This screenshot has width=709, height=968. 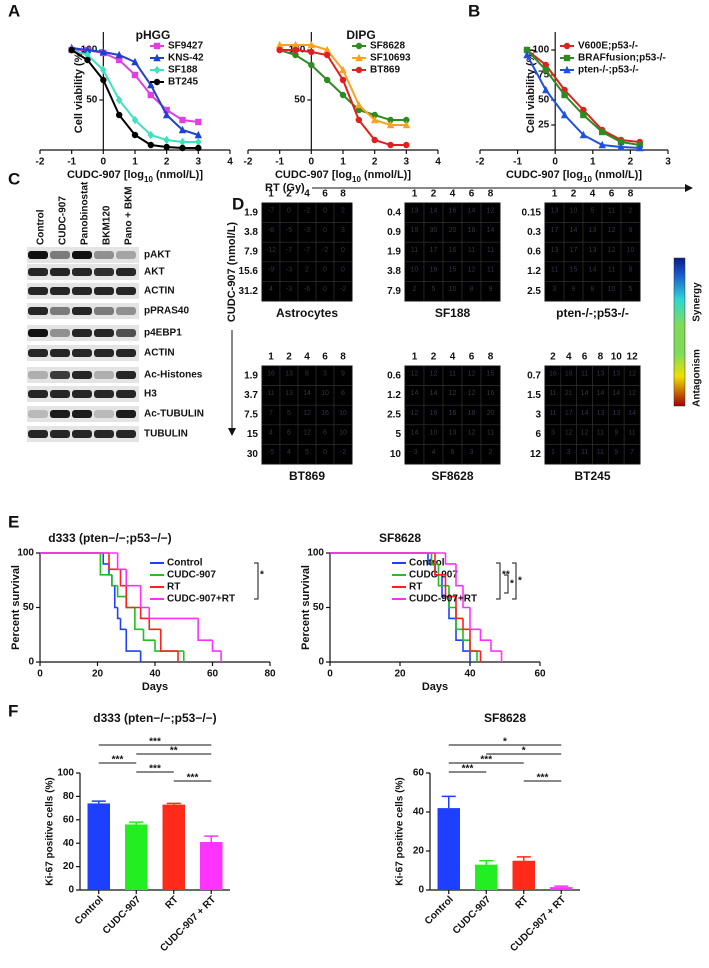 What do you see at coordinates (343, 162) in the screenshot?
I see `x-tick-label: 1` at bounding box center [343, 162].